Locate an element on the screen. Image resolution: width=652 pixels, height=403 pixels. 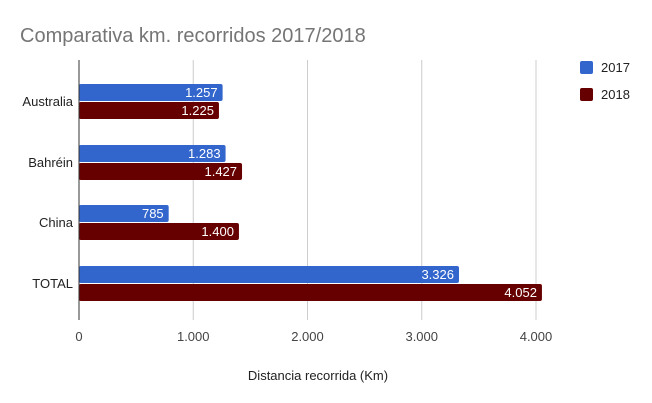
x-tick-label: 0 is located at coordinates (78, 336).